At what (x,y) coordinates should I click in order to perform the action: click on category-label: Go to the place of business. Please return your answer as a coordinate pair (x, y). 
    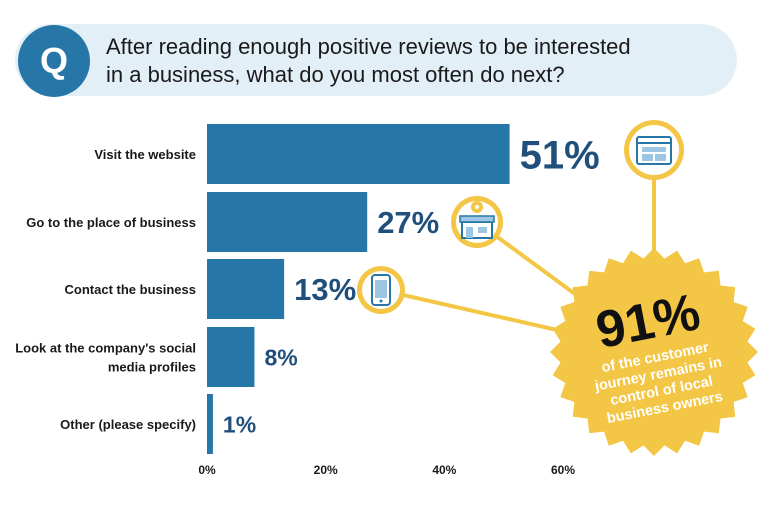
    Looking at the image, I should click on (111, 222).